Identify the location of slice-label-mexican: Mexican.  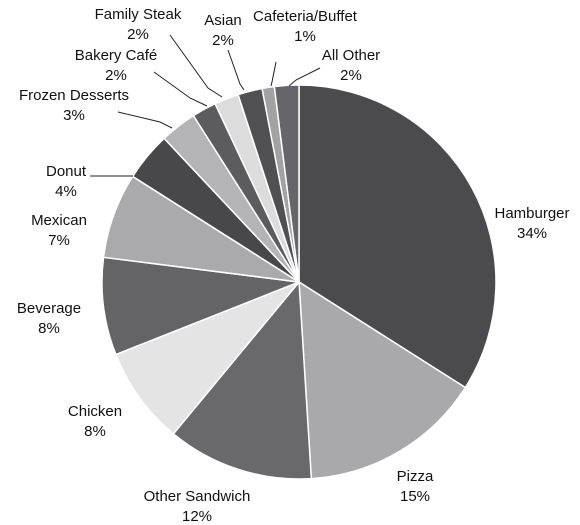
(59, 220).